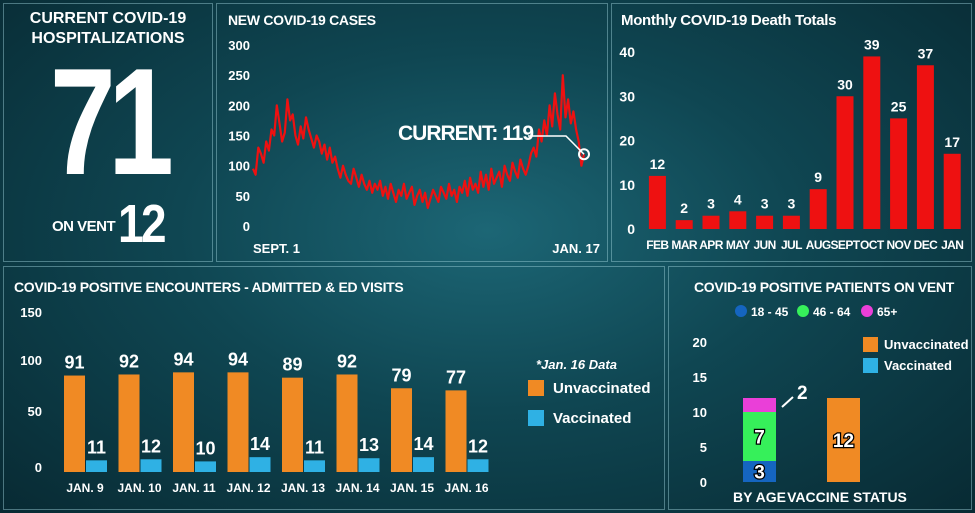 The width and height of the screenshot is (975, 513). I want to click on deaths-x-tick-label: AUG, so click(818, 245).